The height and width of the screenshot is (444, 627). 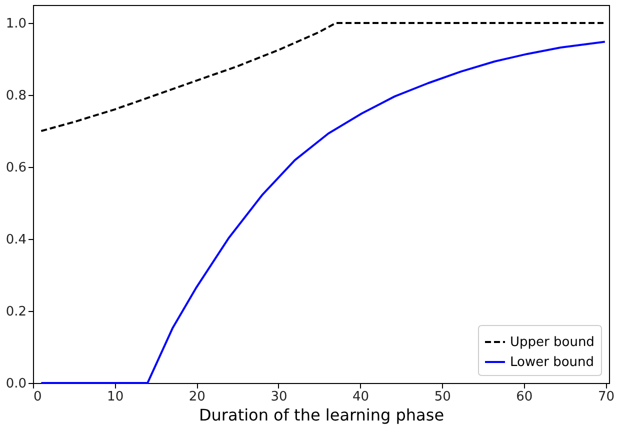 I want to click on y-tick-label: 0.2, so click(x=16, y=312).